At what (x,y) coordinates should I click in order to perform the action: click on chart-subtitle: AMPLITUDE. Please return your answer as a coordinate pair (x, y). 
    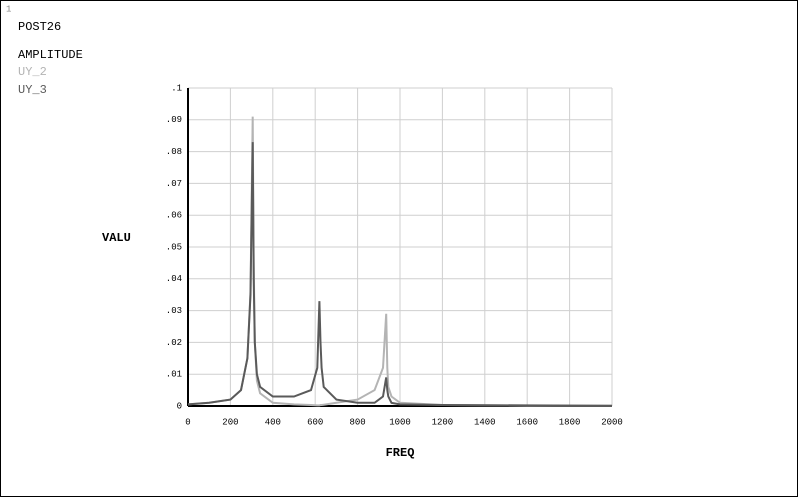
    Looking at the image, I should click on (50, 55).